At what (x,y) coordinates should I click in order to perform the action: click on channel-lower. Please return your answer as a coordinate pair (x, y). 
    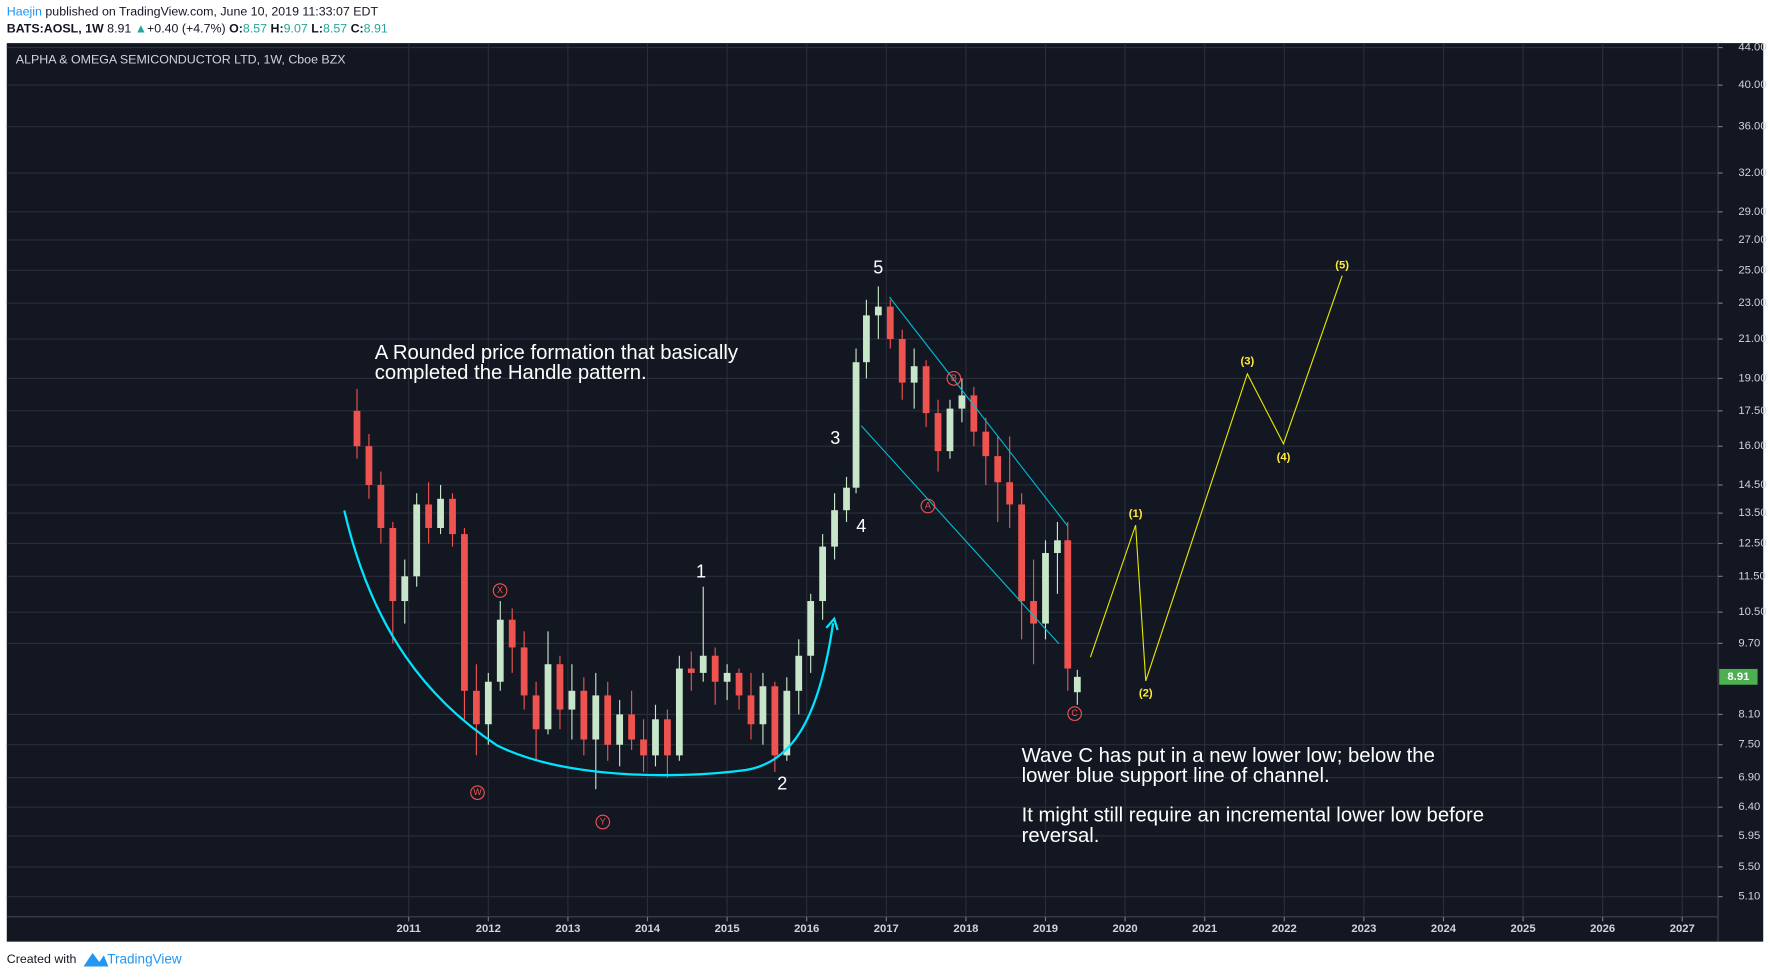
    Looking at the image, I should click on (960, 535).